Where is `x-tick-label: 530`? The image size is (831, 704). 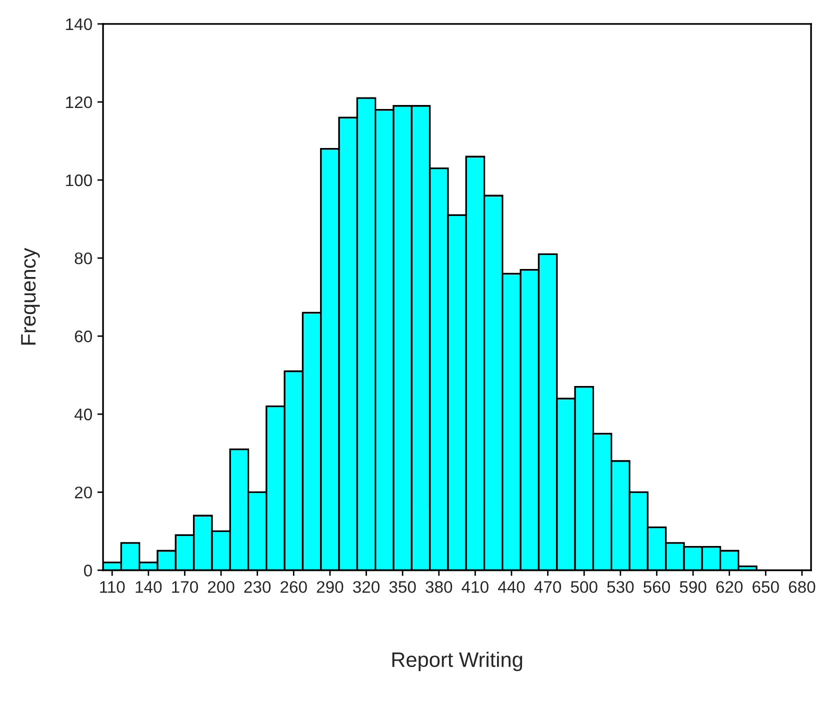
x-tick-label: 530 is located at coordinates (620, 587).